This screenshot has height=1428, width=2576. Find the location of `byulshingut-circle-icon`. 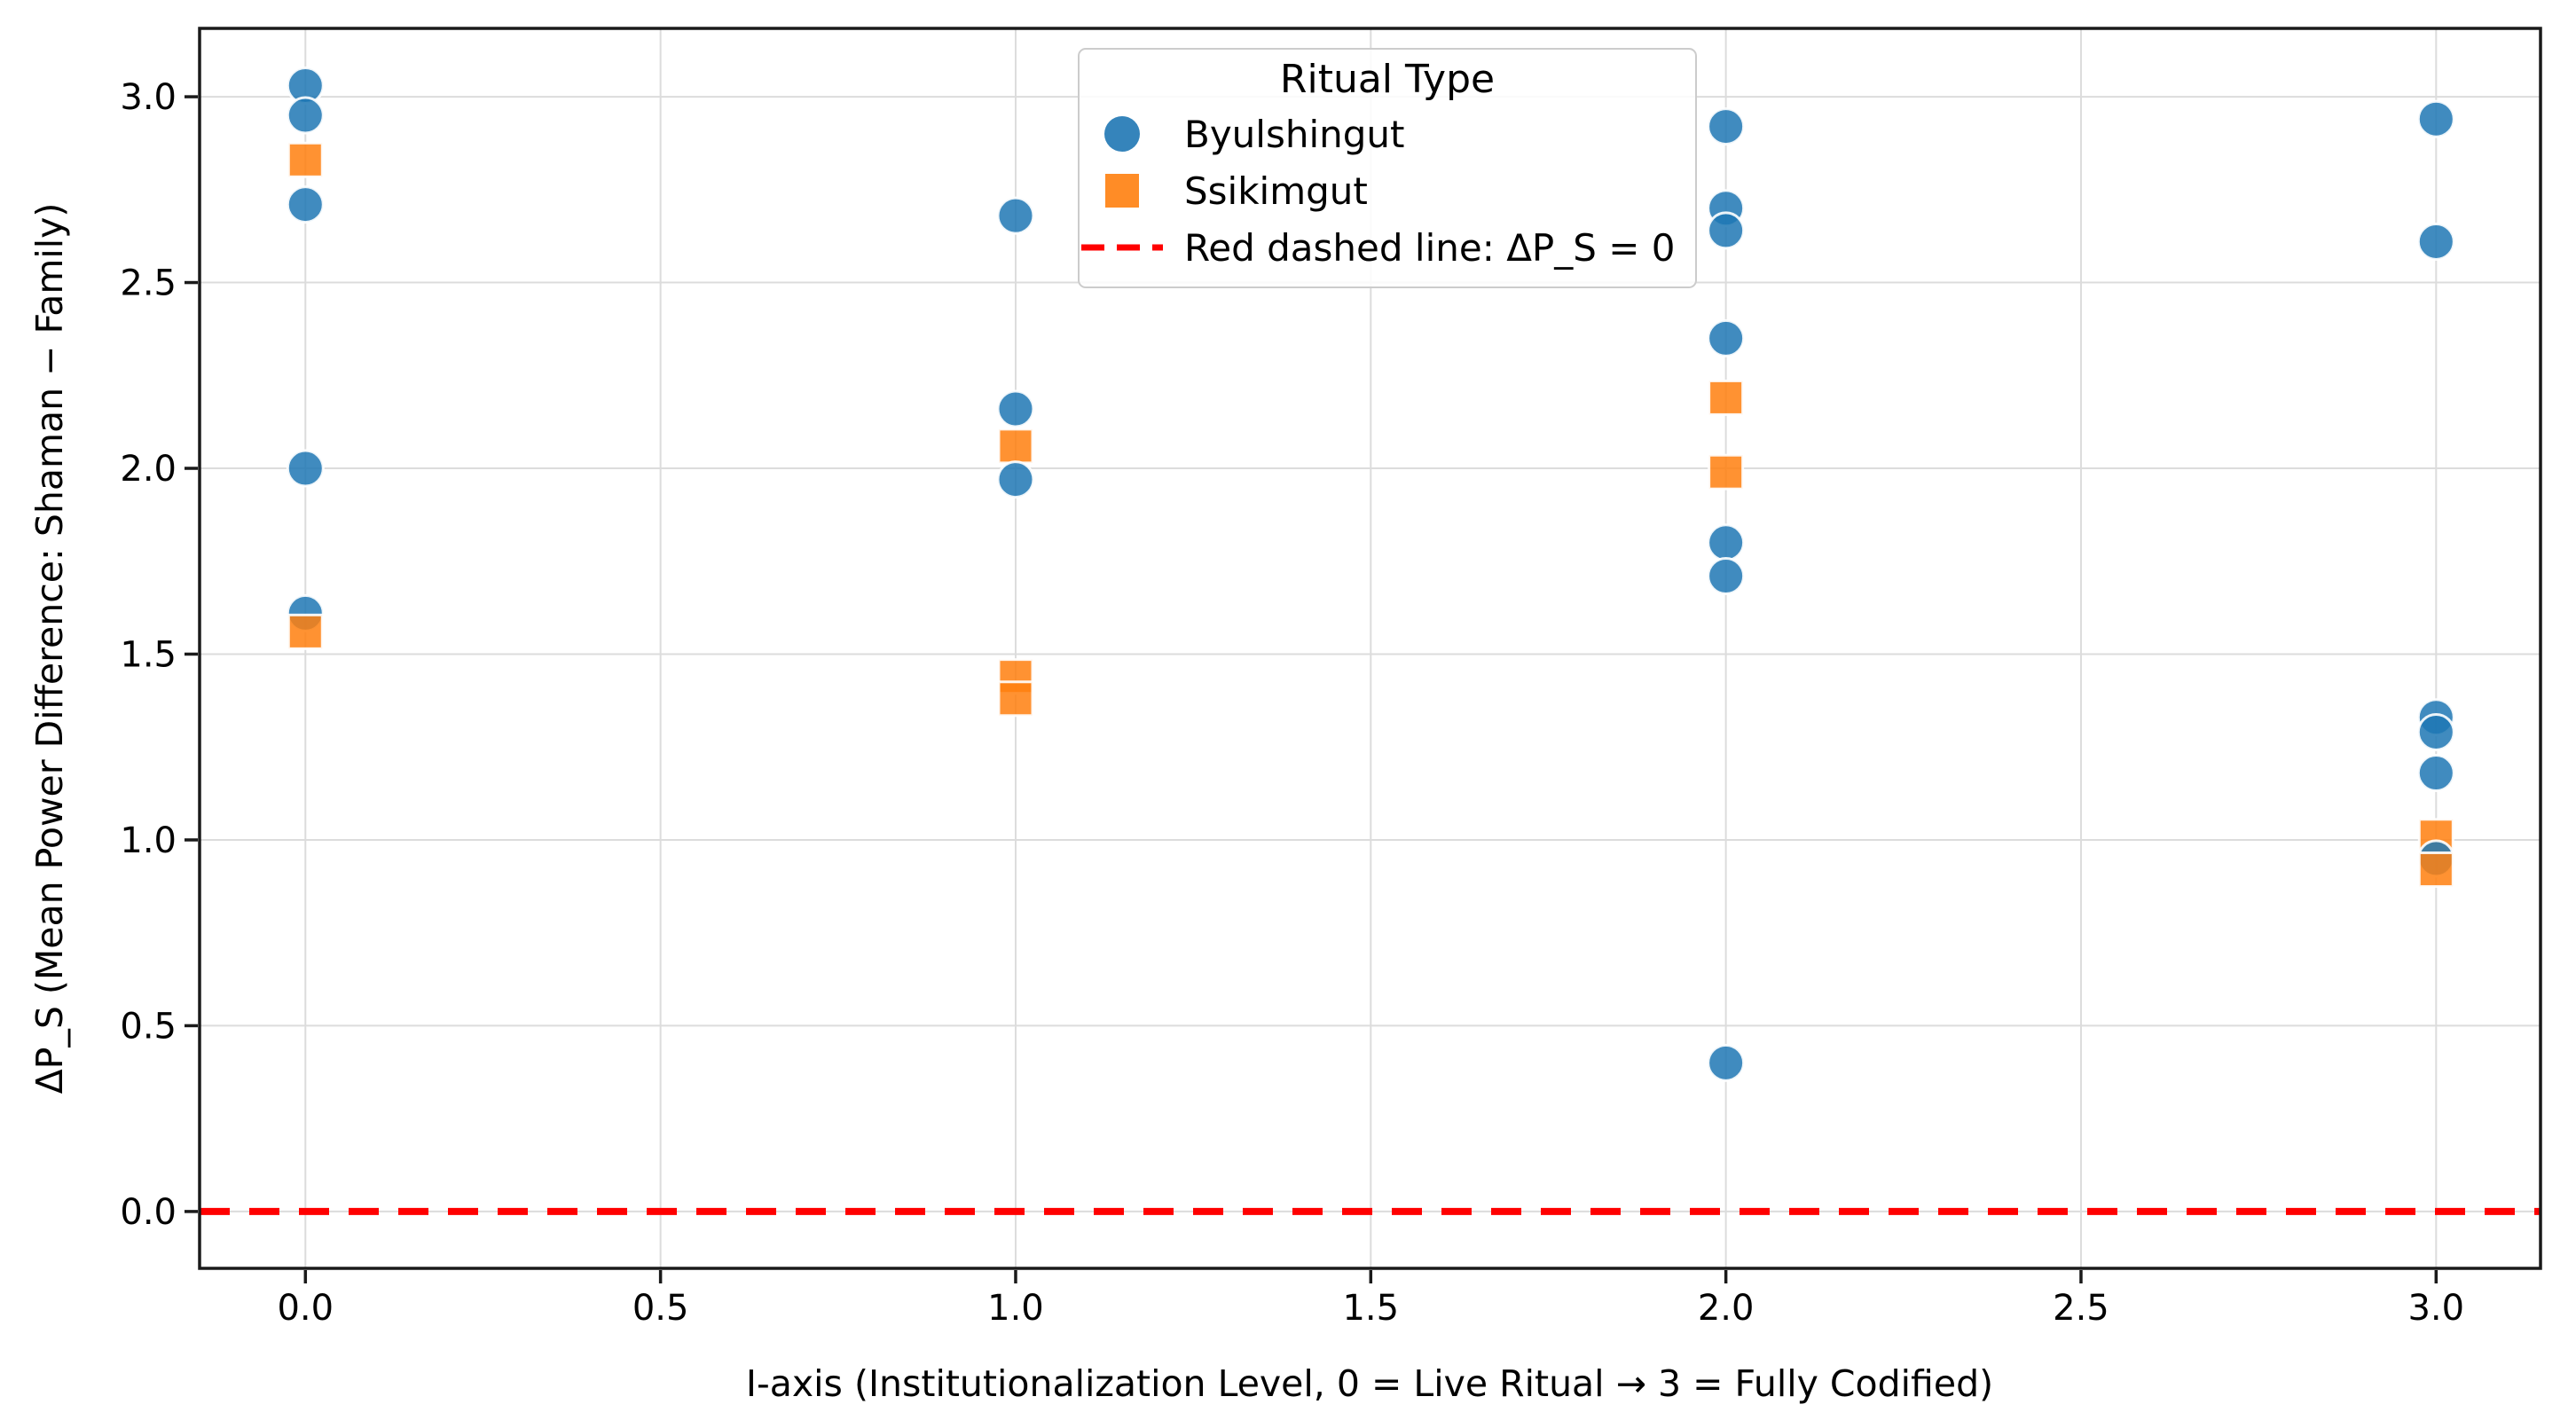

byulshingut-circle-icon is located at coordinates (1122, 134).